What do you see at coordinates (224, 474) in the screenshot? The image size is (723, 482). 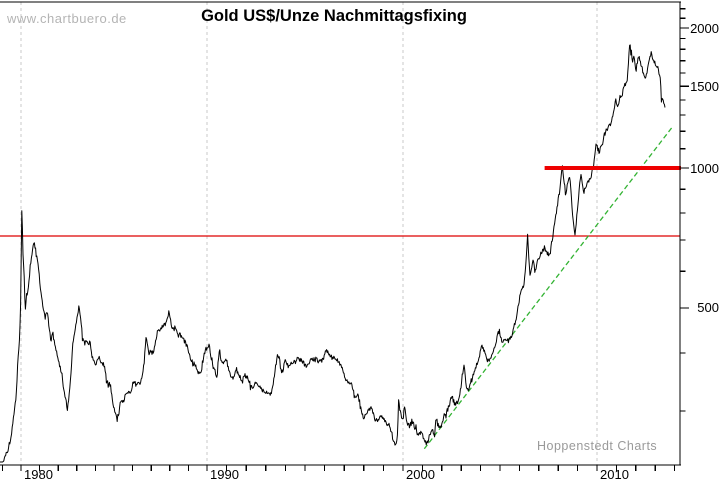 I see `x-axis-tick-label: 1990` at bounding box center [224, 474].